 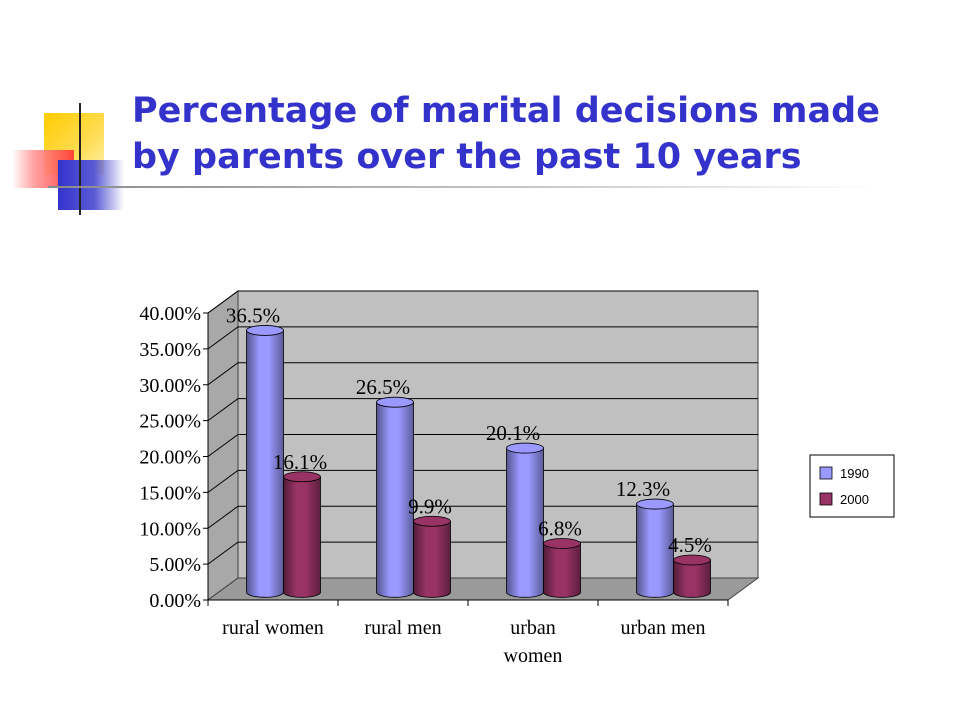 I want to click on bar-2000-urban-men, so click(x=692, y=576).